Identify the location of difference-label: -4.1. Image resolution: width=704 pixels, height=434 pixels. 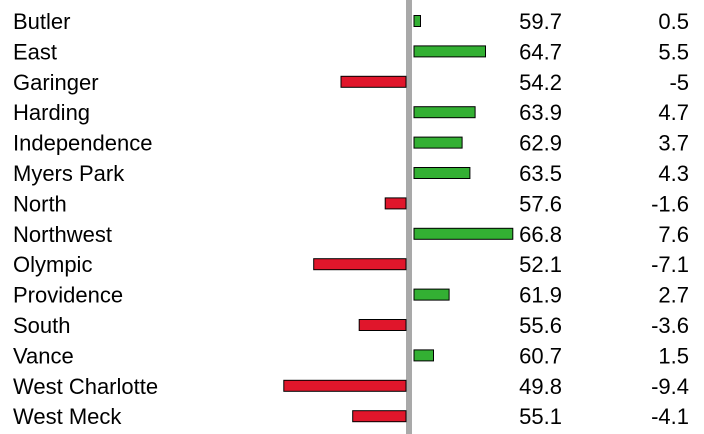
(670, 416).